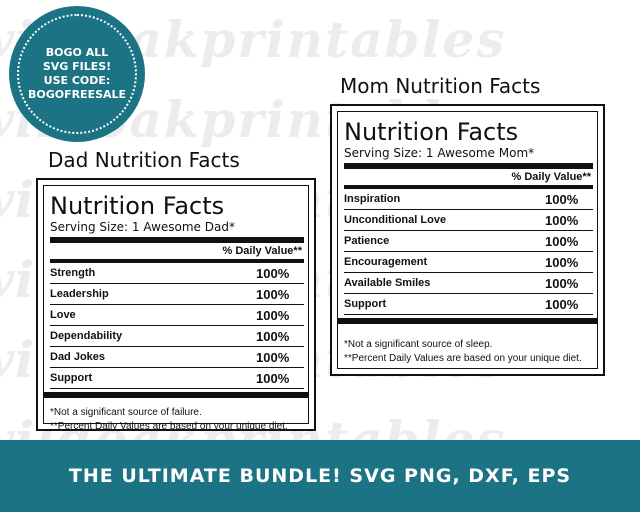 Image resolution: width=640 pixels, height=512 pixels. What do you see at coordinates (440, 86) in the screenshot?
I see `mom-heading: Mom Nutrition Facts` at bounding box center [440, 86].